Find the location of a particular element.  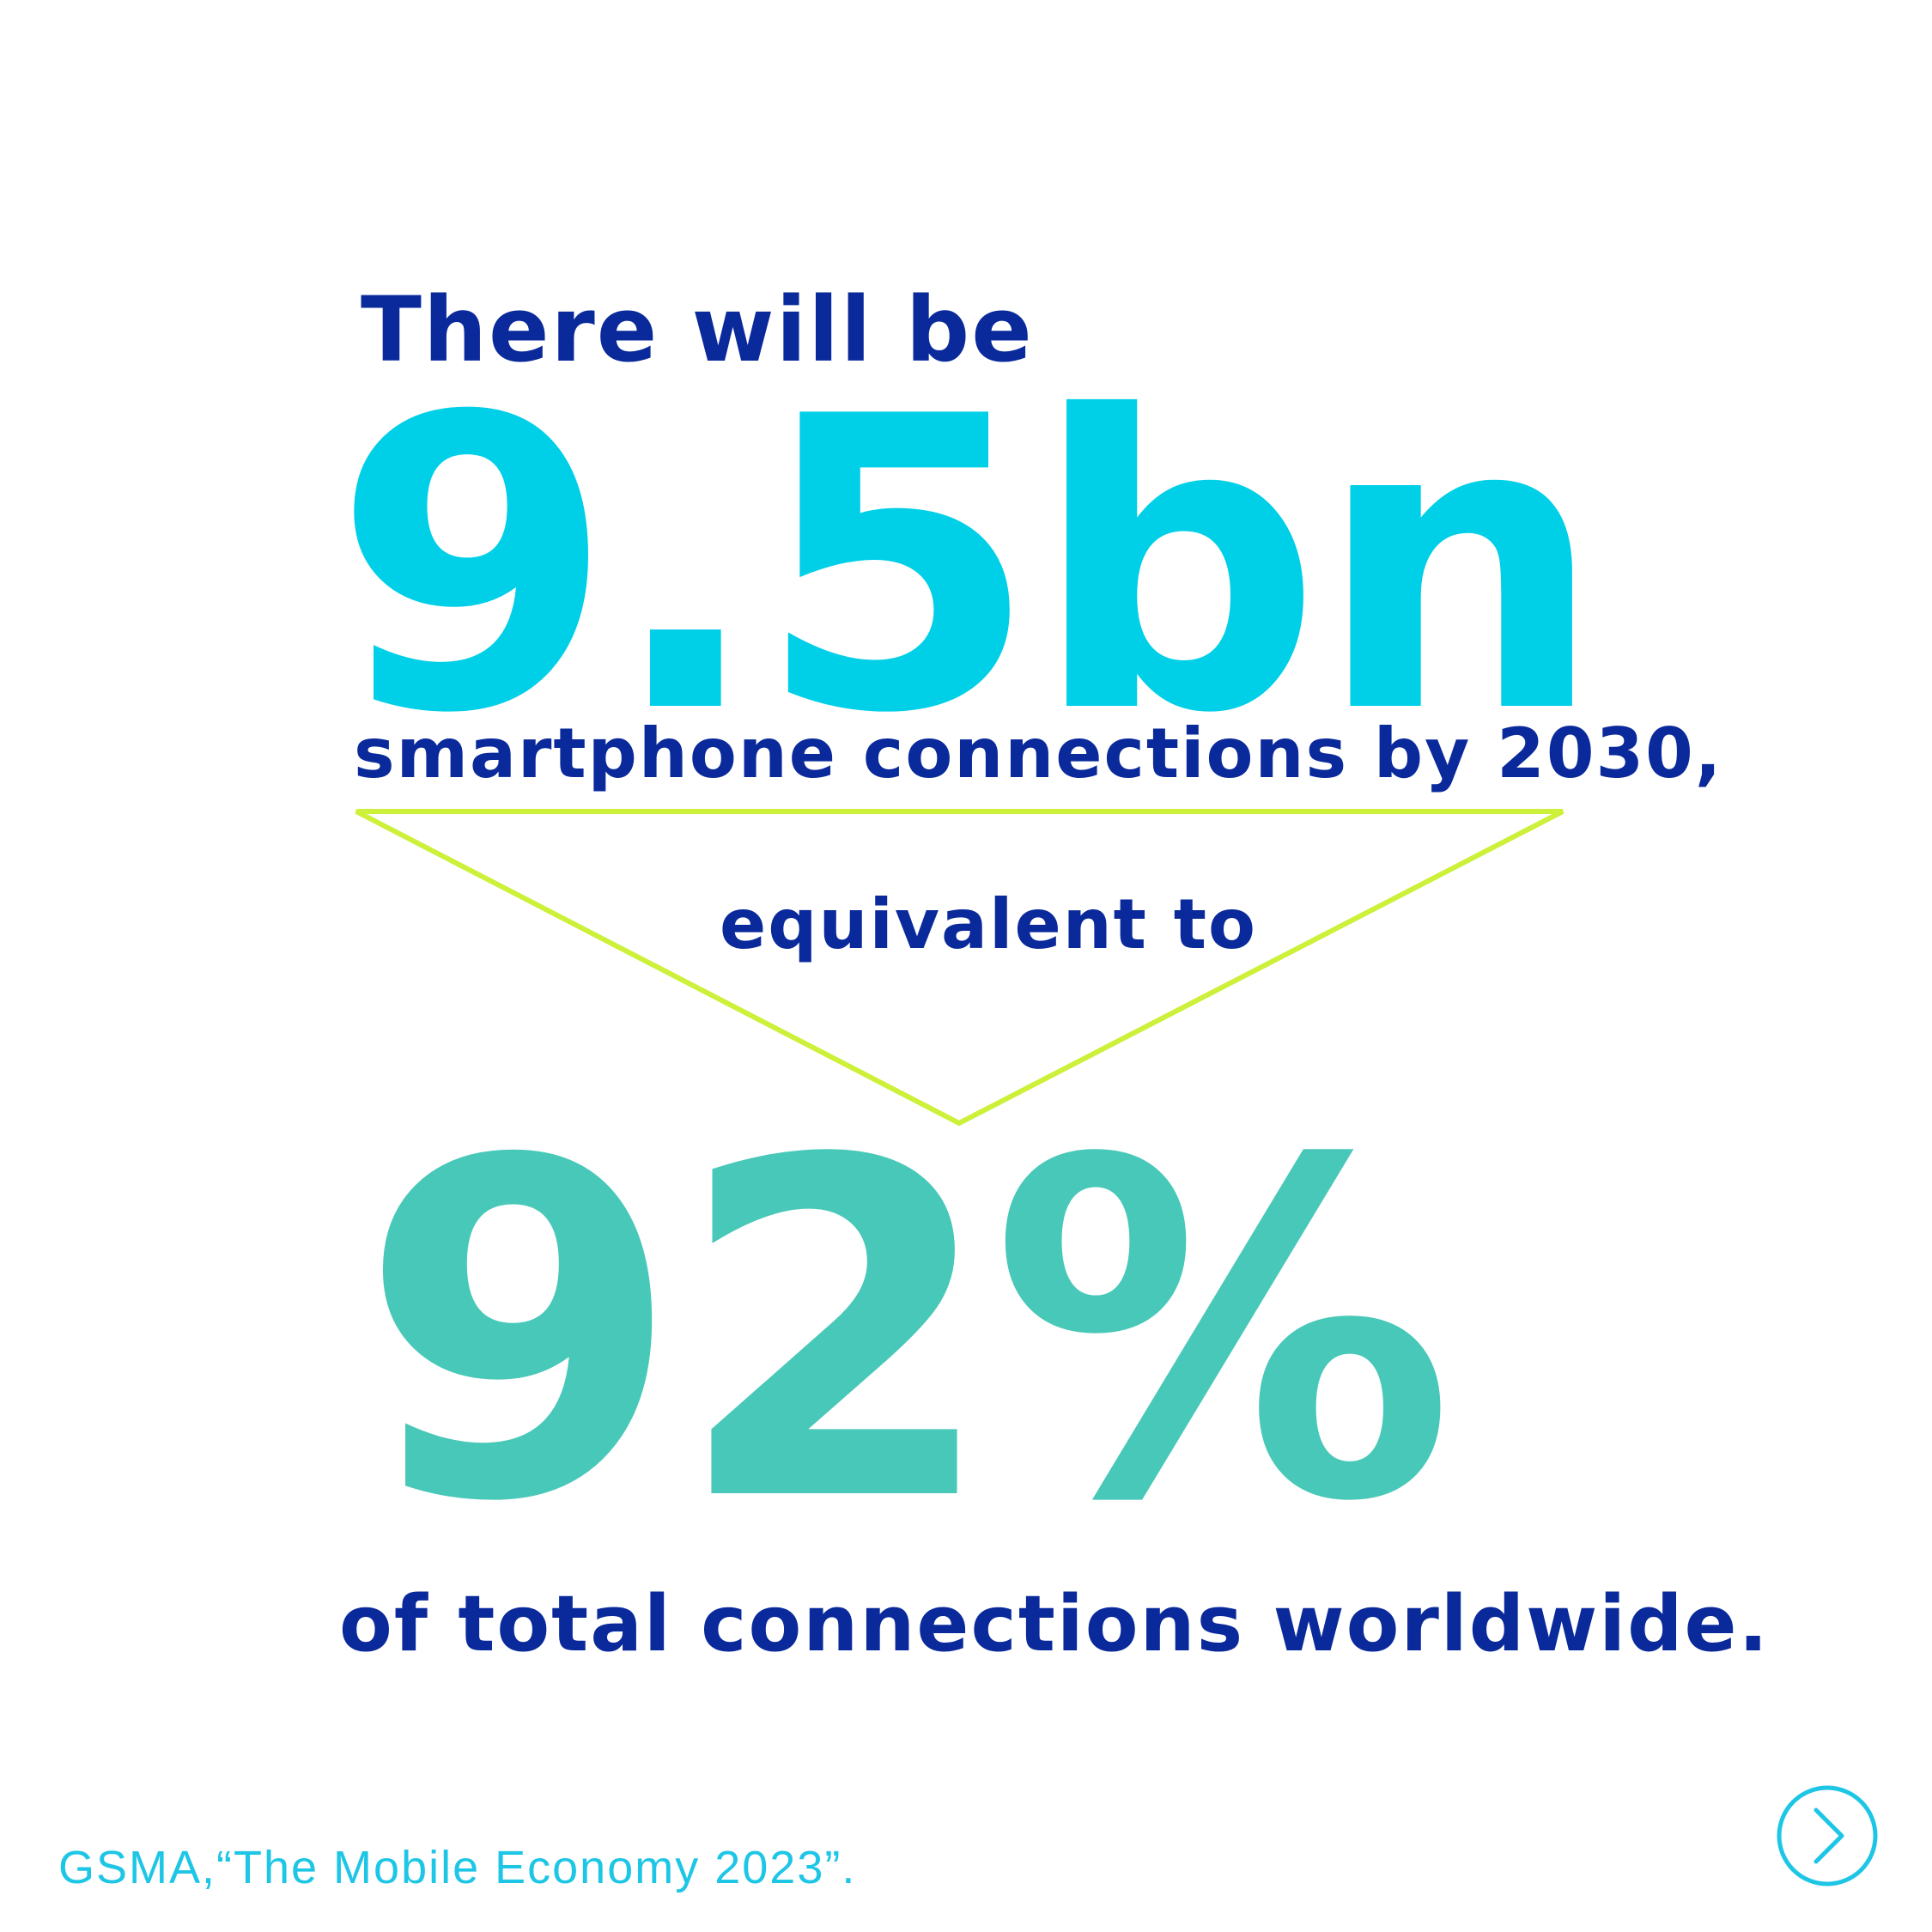

chevron-right-circle-icon is located at coordinates (1828, 1836).